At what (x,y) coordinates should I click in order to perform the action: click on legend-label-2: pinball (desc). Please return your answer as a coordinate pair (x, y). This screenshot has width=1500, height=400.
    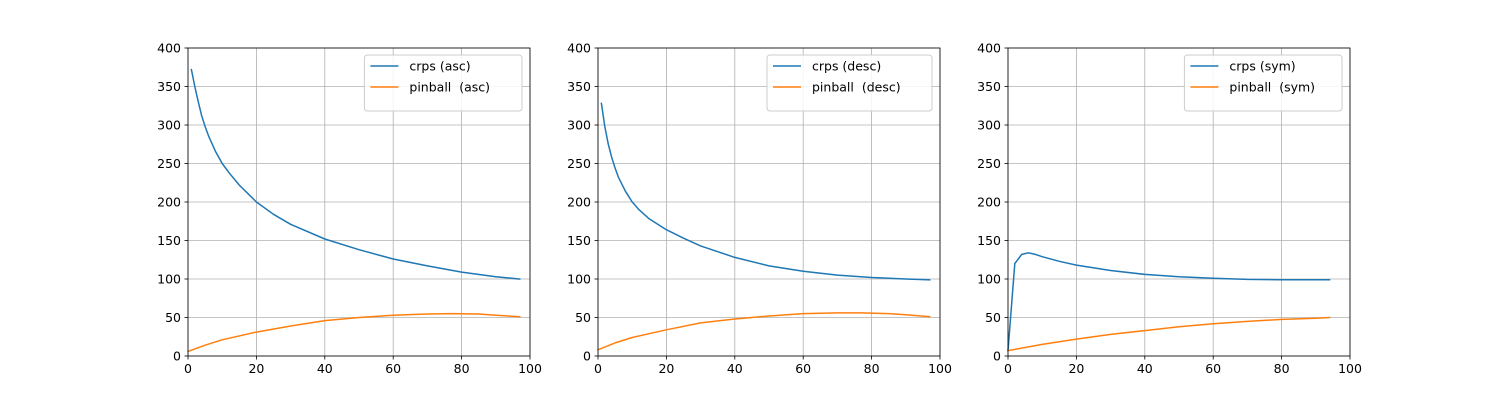
    Looking at the image, I should click on (856, 87).